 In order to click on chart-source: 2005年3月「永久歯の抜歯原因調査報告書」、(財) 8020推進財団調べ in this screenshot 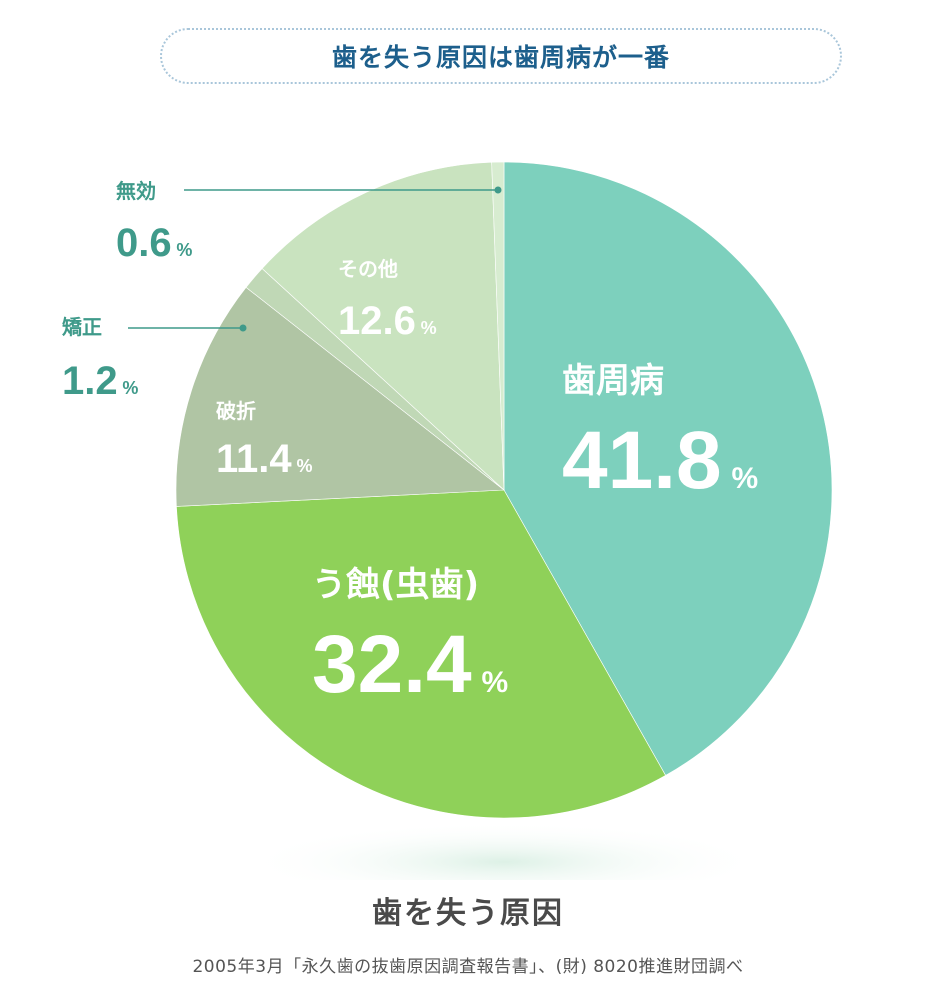, I will do `click(468, 967)`.